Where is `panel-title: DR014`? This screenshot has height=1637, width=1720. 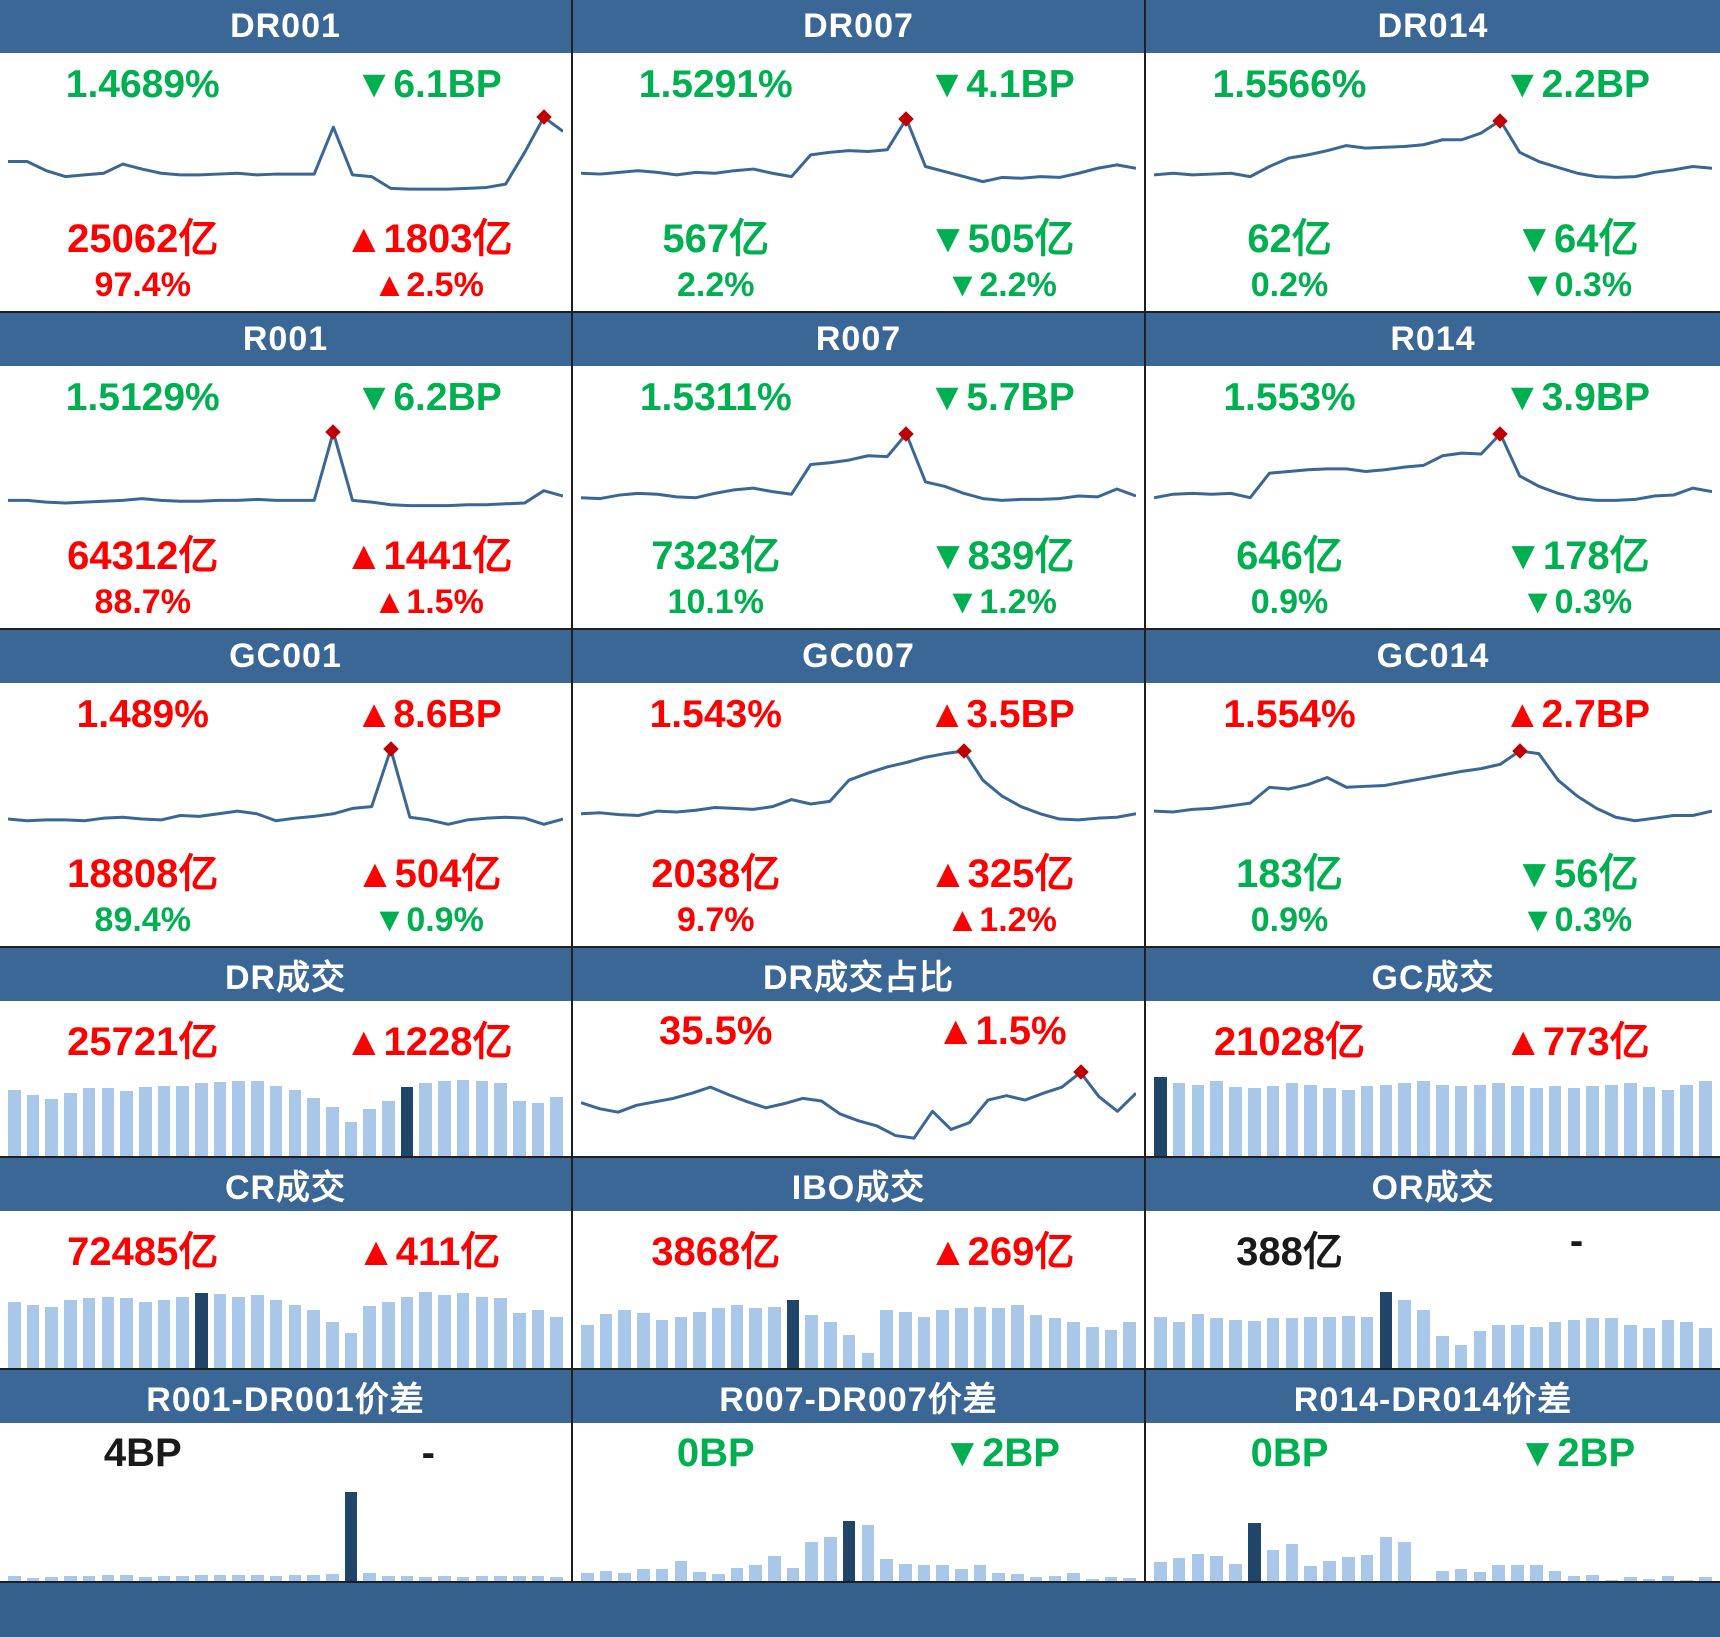 panel-title: DR014 is located at coordinates (1433, 26).